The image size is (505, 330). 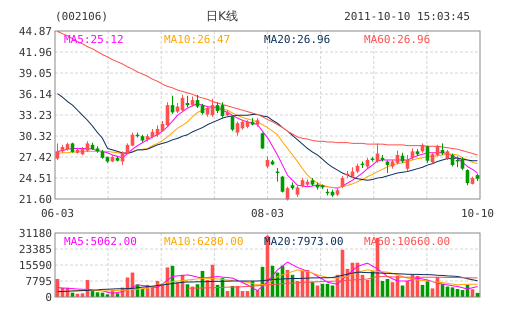 What do you see at coordinates (100, 241) in the screenshot?
I see `text: MA5:5062.00` at bounding box center [100, 241].